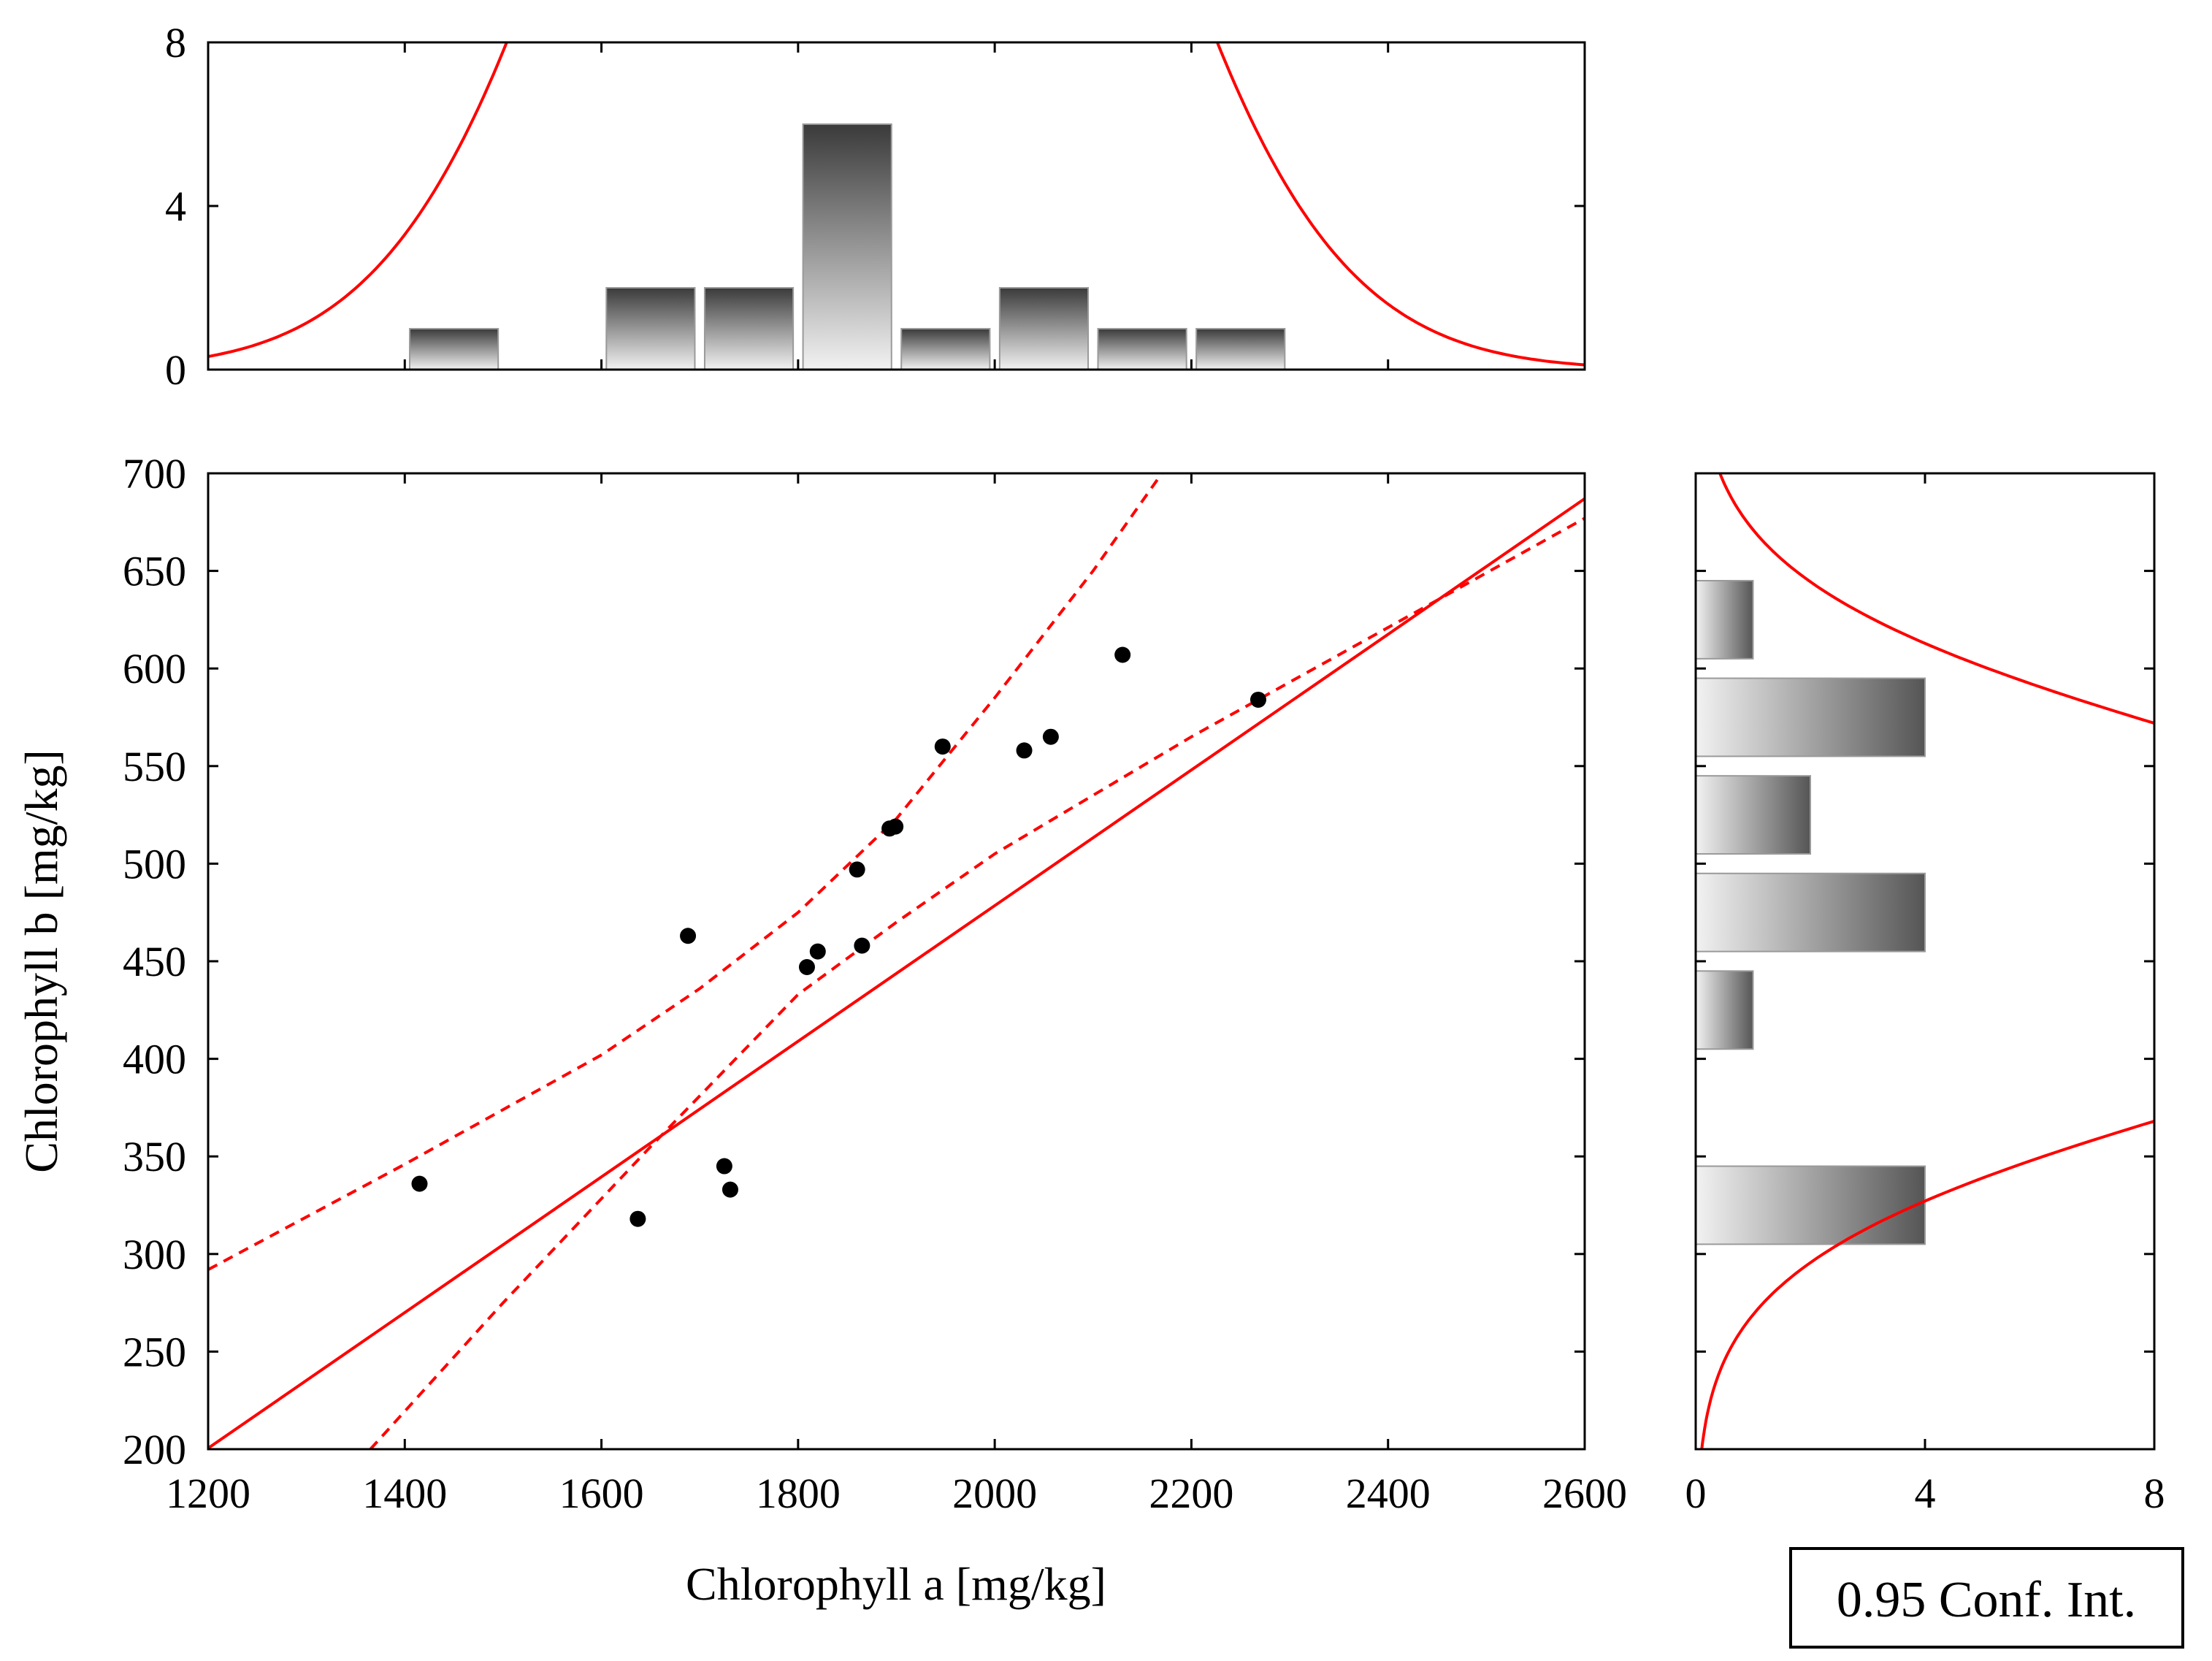 The width and height of the screenshot is (2212, 1661). What do you see at coordinates (175, 207) in the screenshot?
I see `top-y-tick-label: 4` at bounding box center [175, 207].